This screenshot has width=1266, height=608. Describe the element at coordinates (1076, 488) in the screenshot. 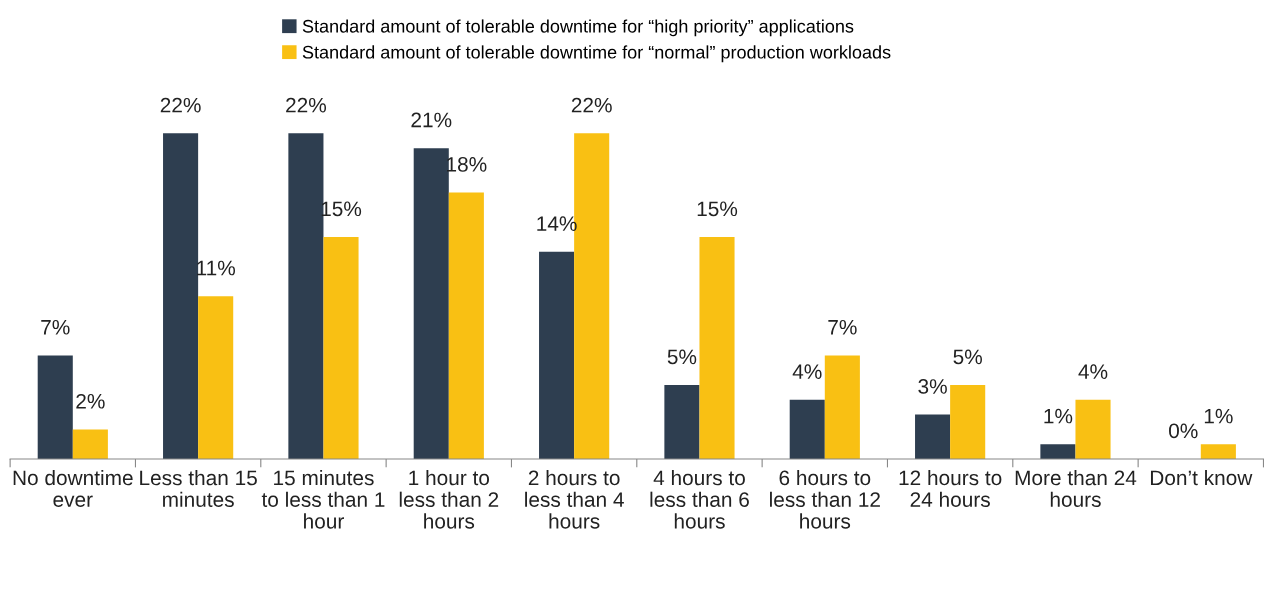

I see `x-tick-label: More than 24 hours` at that location.